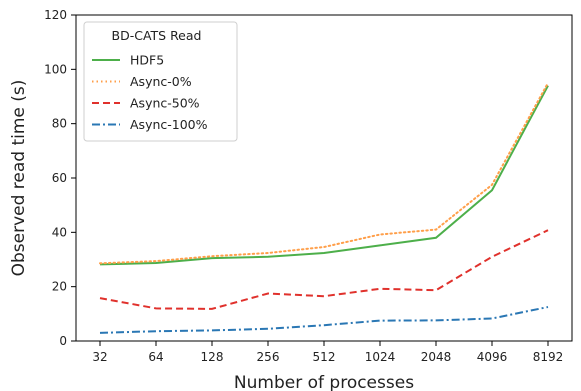 The height and width of the screenshot is (391, 581). I want to click on y-tick-label: 100, so click(55, 69).